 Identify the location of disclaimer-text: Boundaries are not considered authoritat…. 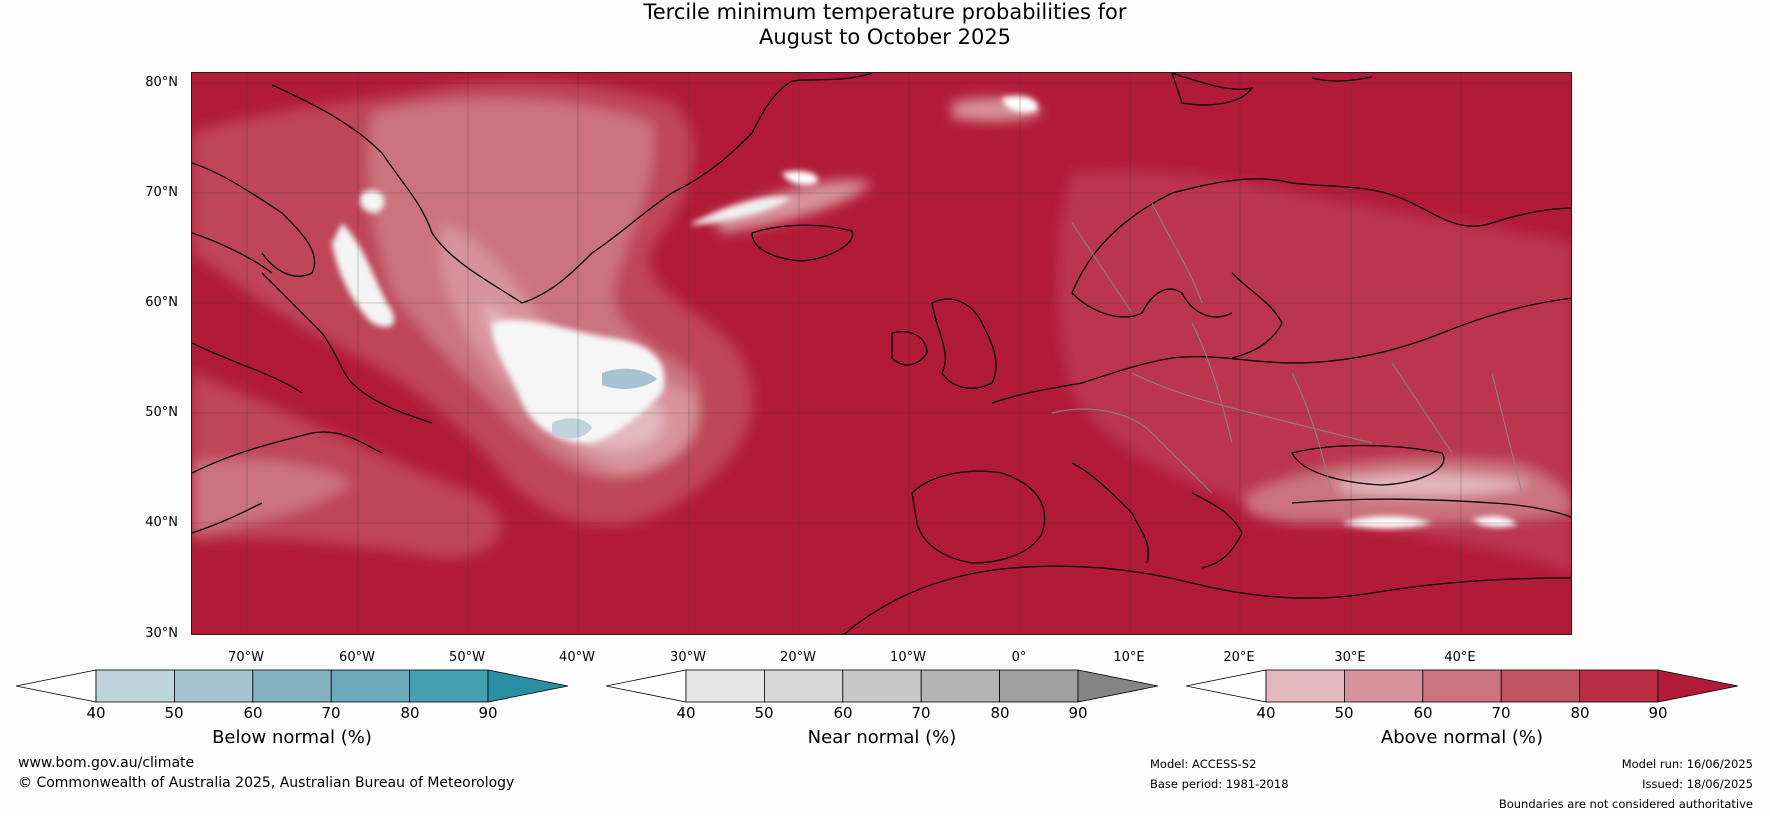
(1625, 804).